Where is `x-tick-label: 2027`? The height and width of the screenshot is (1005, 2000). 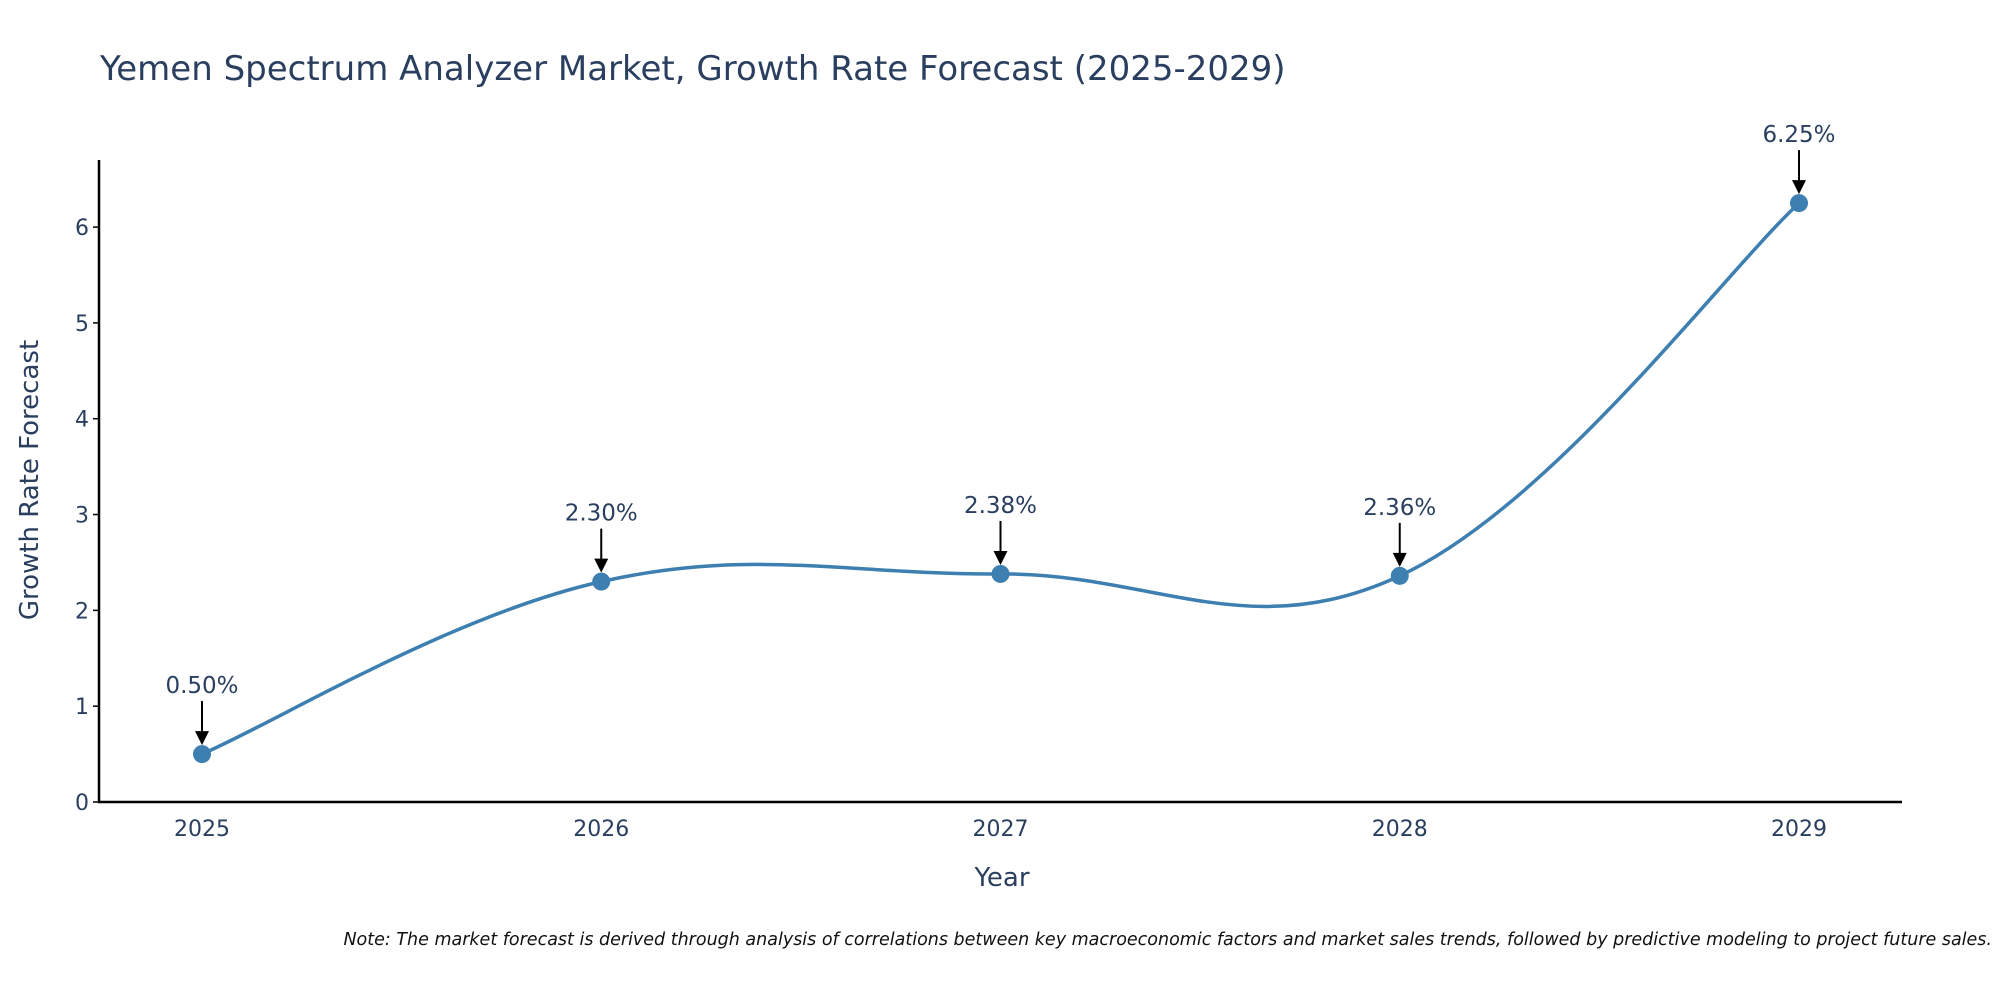
x-tick-label: 2027 is located at coordinates (1001, 829).